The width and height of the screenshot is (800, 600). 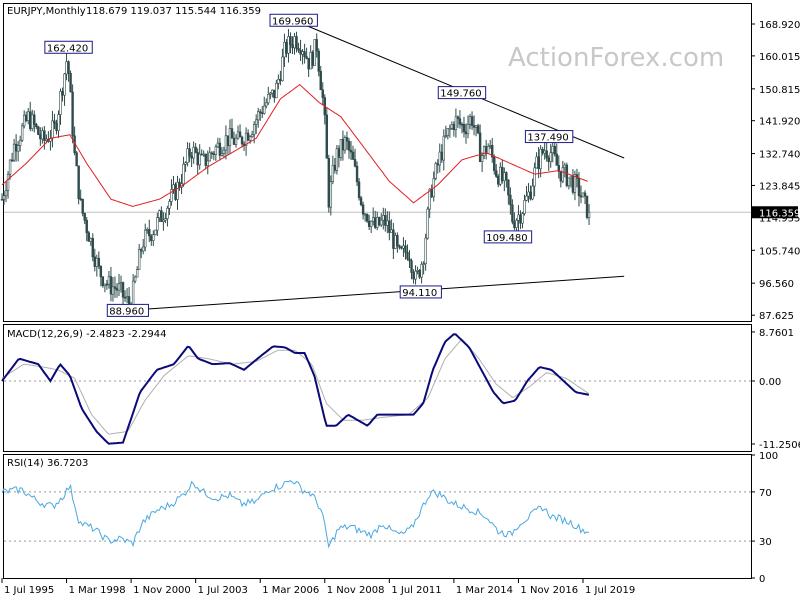 I want to click on price-y-tick-label: 114.935, so click(x=779, y=218).